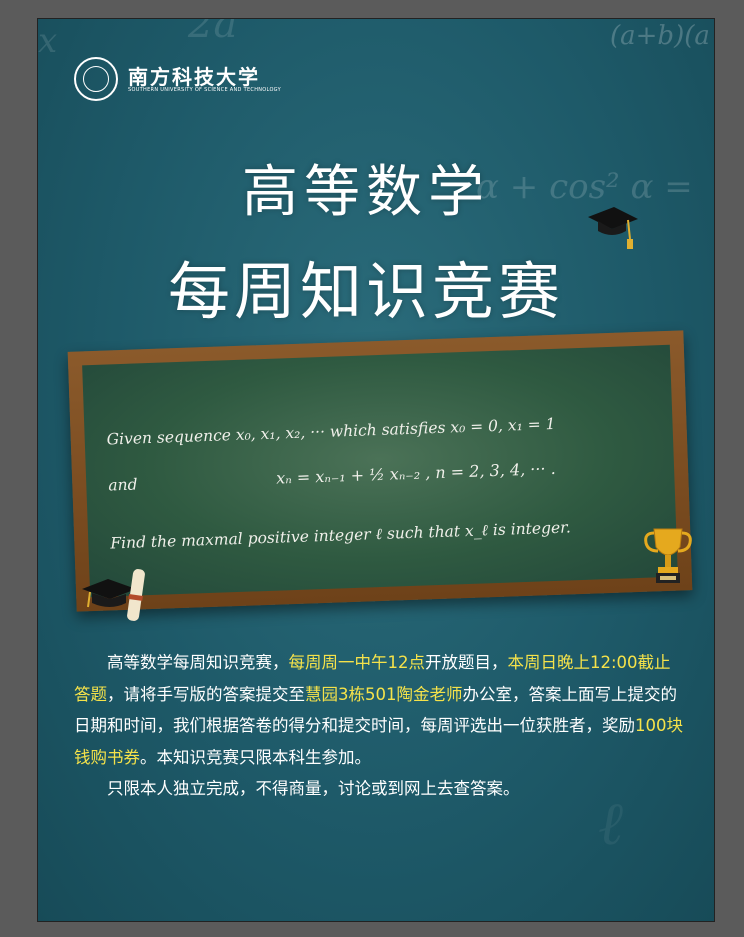  Describe the element at coordinates (378, 741) in the screenshot. I see `desc-highlight-prize: 100块钱购书券` at that location.